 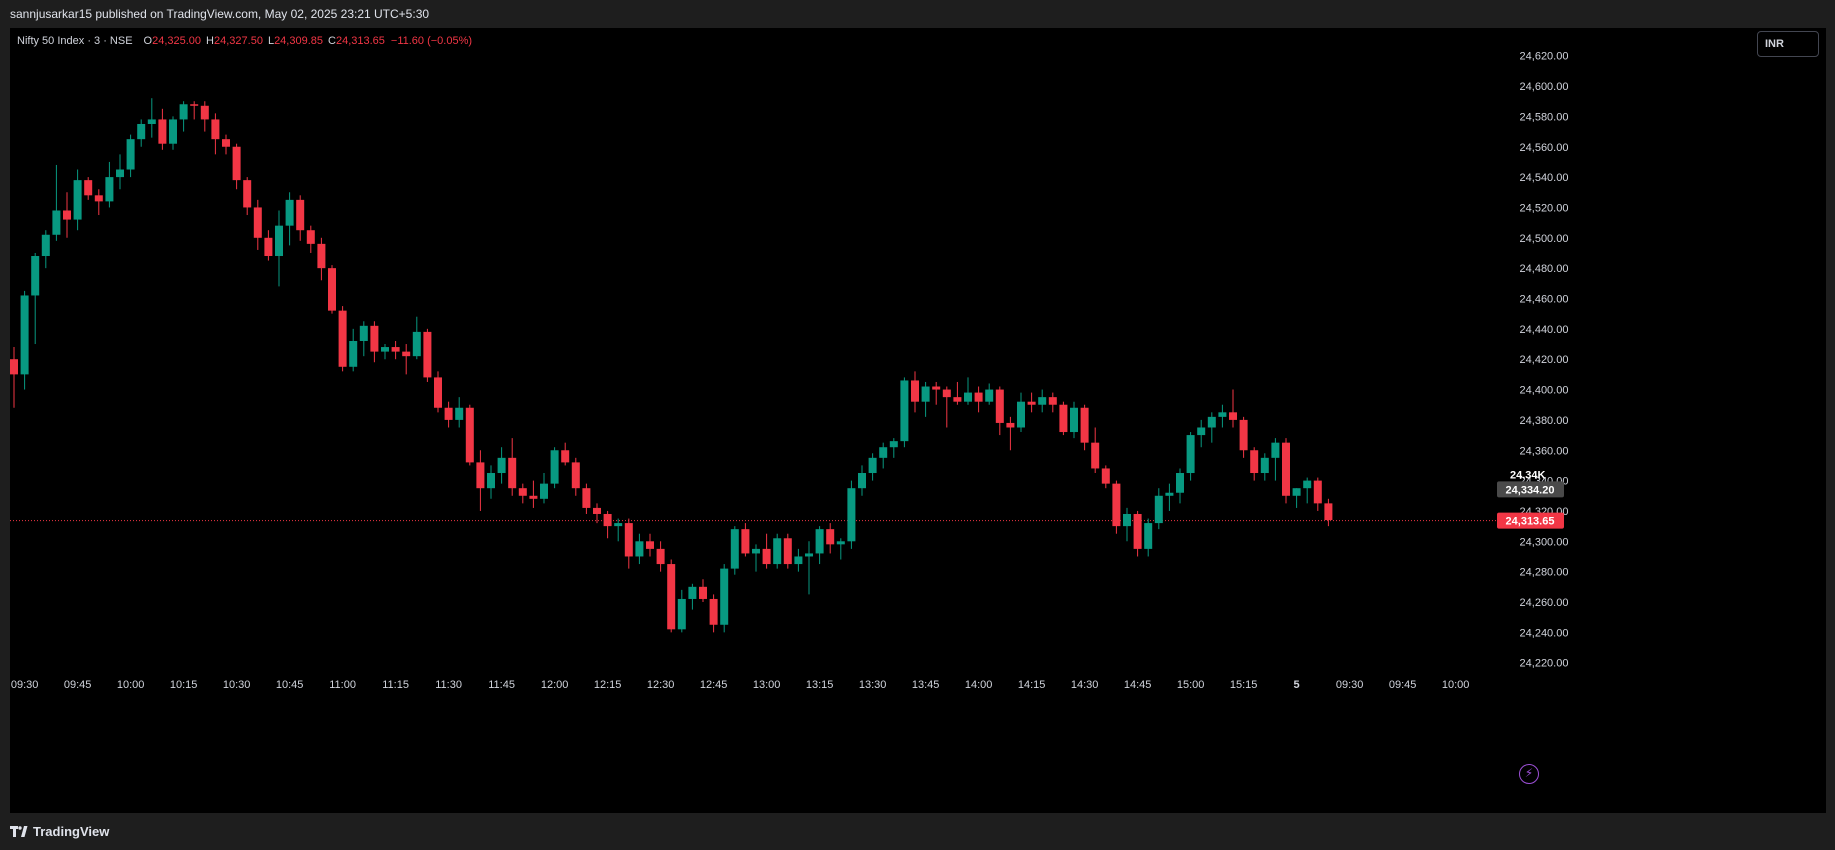 I want to click on x-tick-label: 14:15, so click(x=1032, y=685).